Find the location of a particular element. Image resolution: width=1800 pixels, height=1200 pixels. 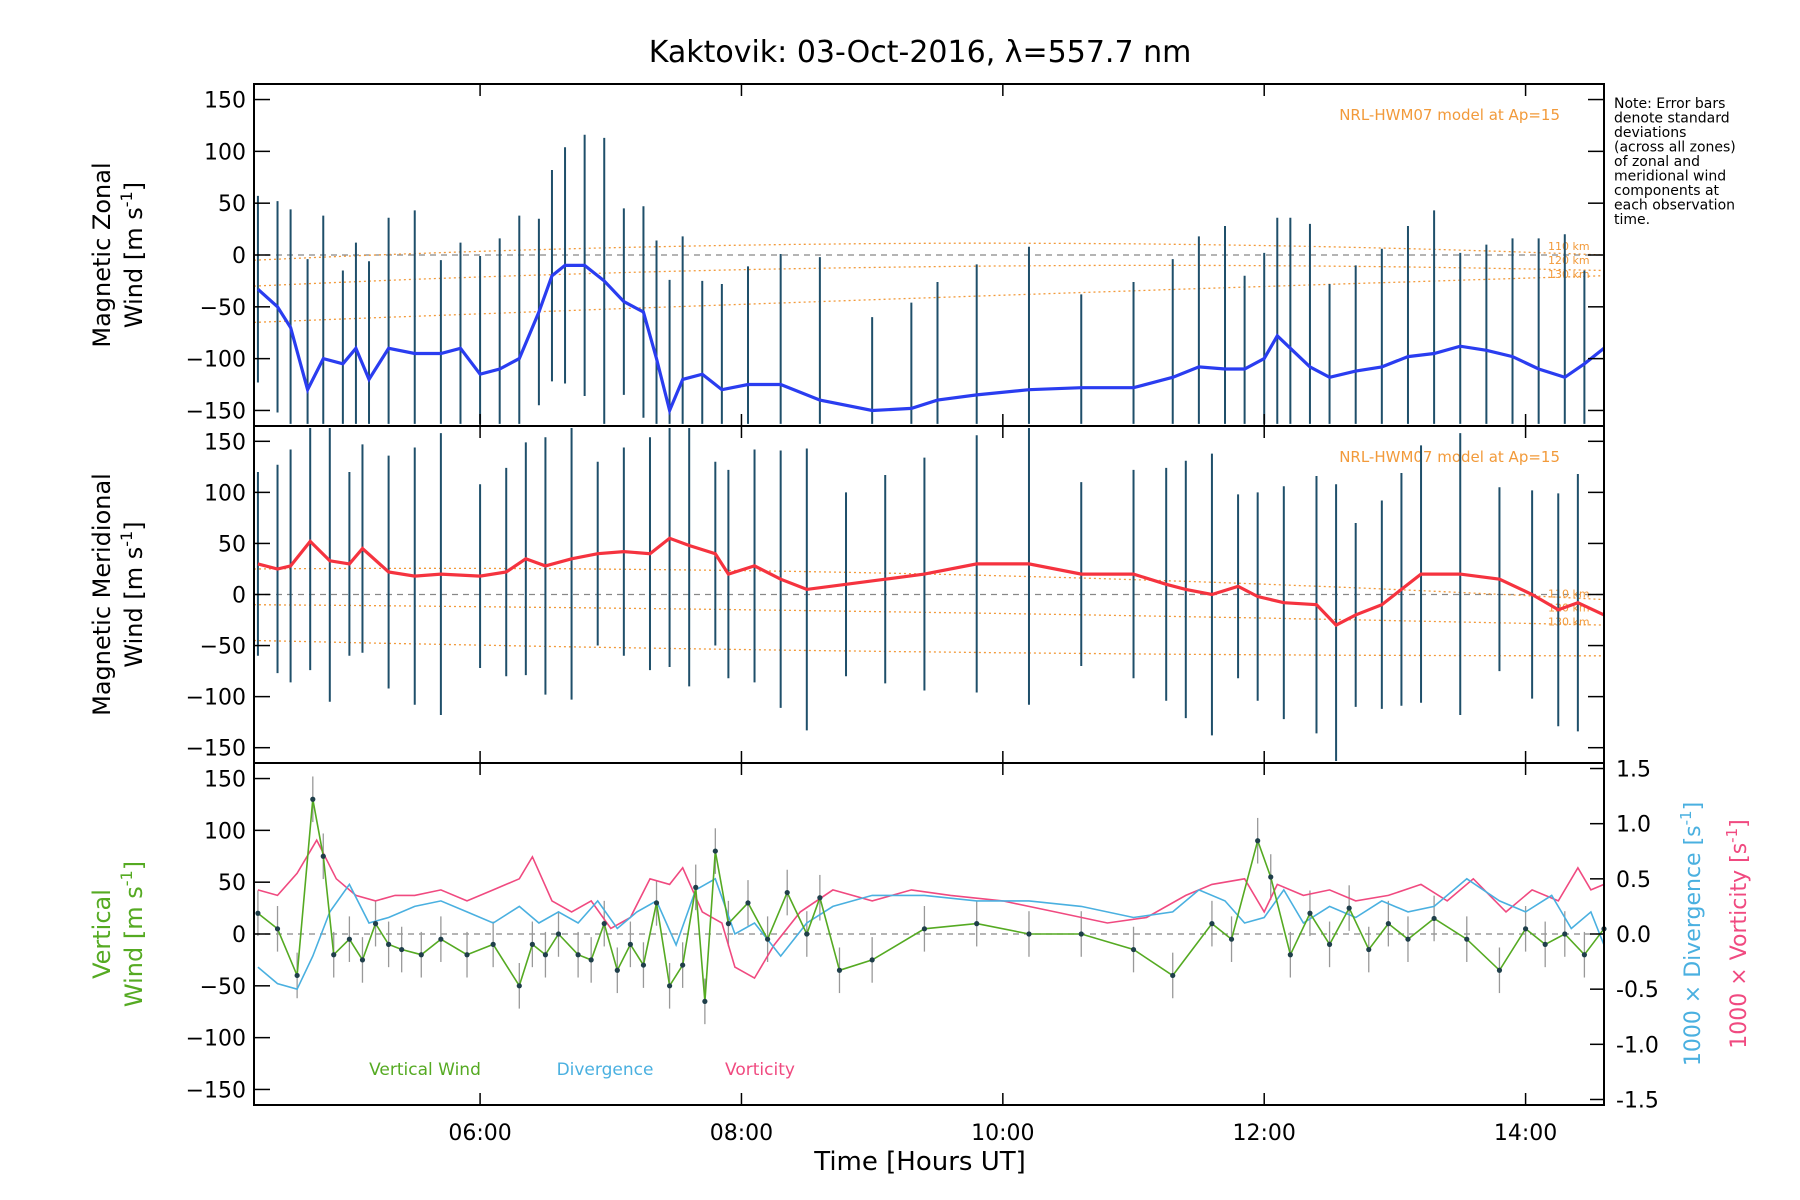

right-tick-label: -1.0 is located at coordinates (1637, 1045).